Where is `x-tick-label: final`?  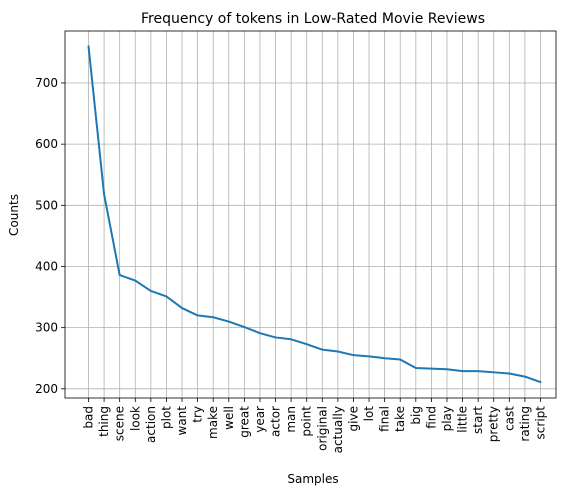
x-tick-label: final is located at coordinates (385, 419).